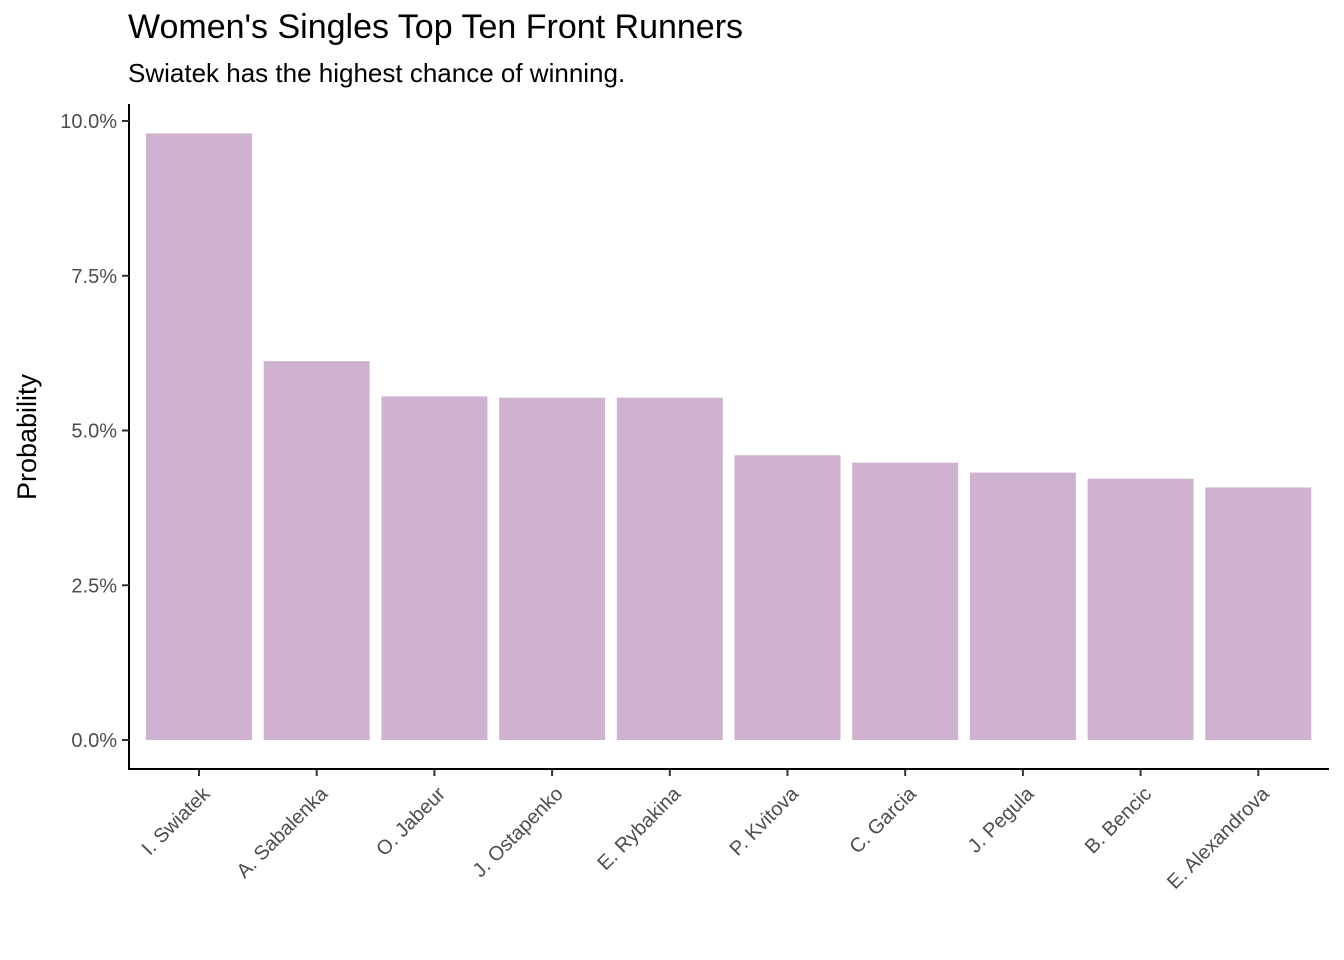  I want to click on x-tick-label: E. Alexandrova, so click(1218, 837).